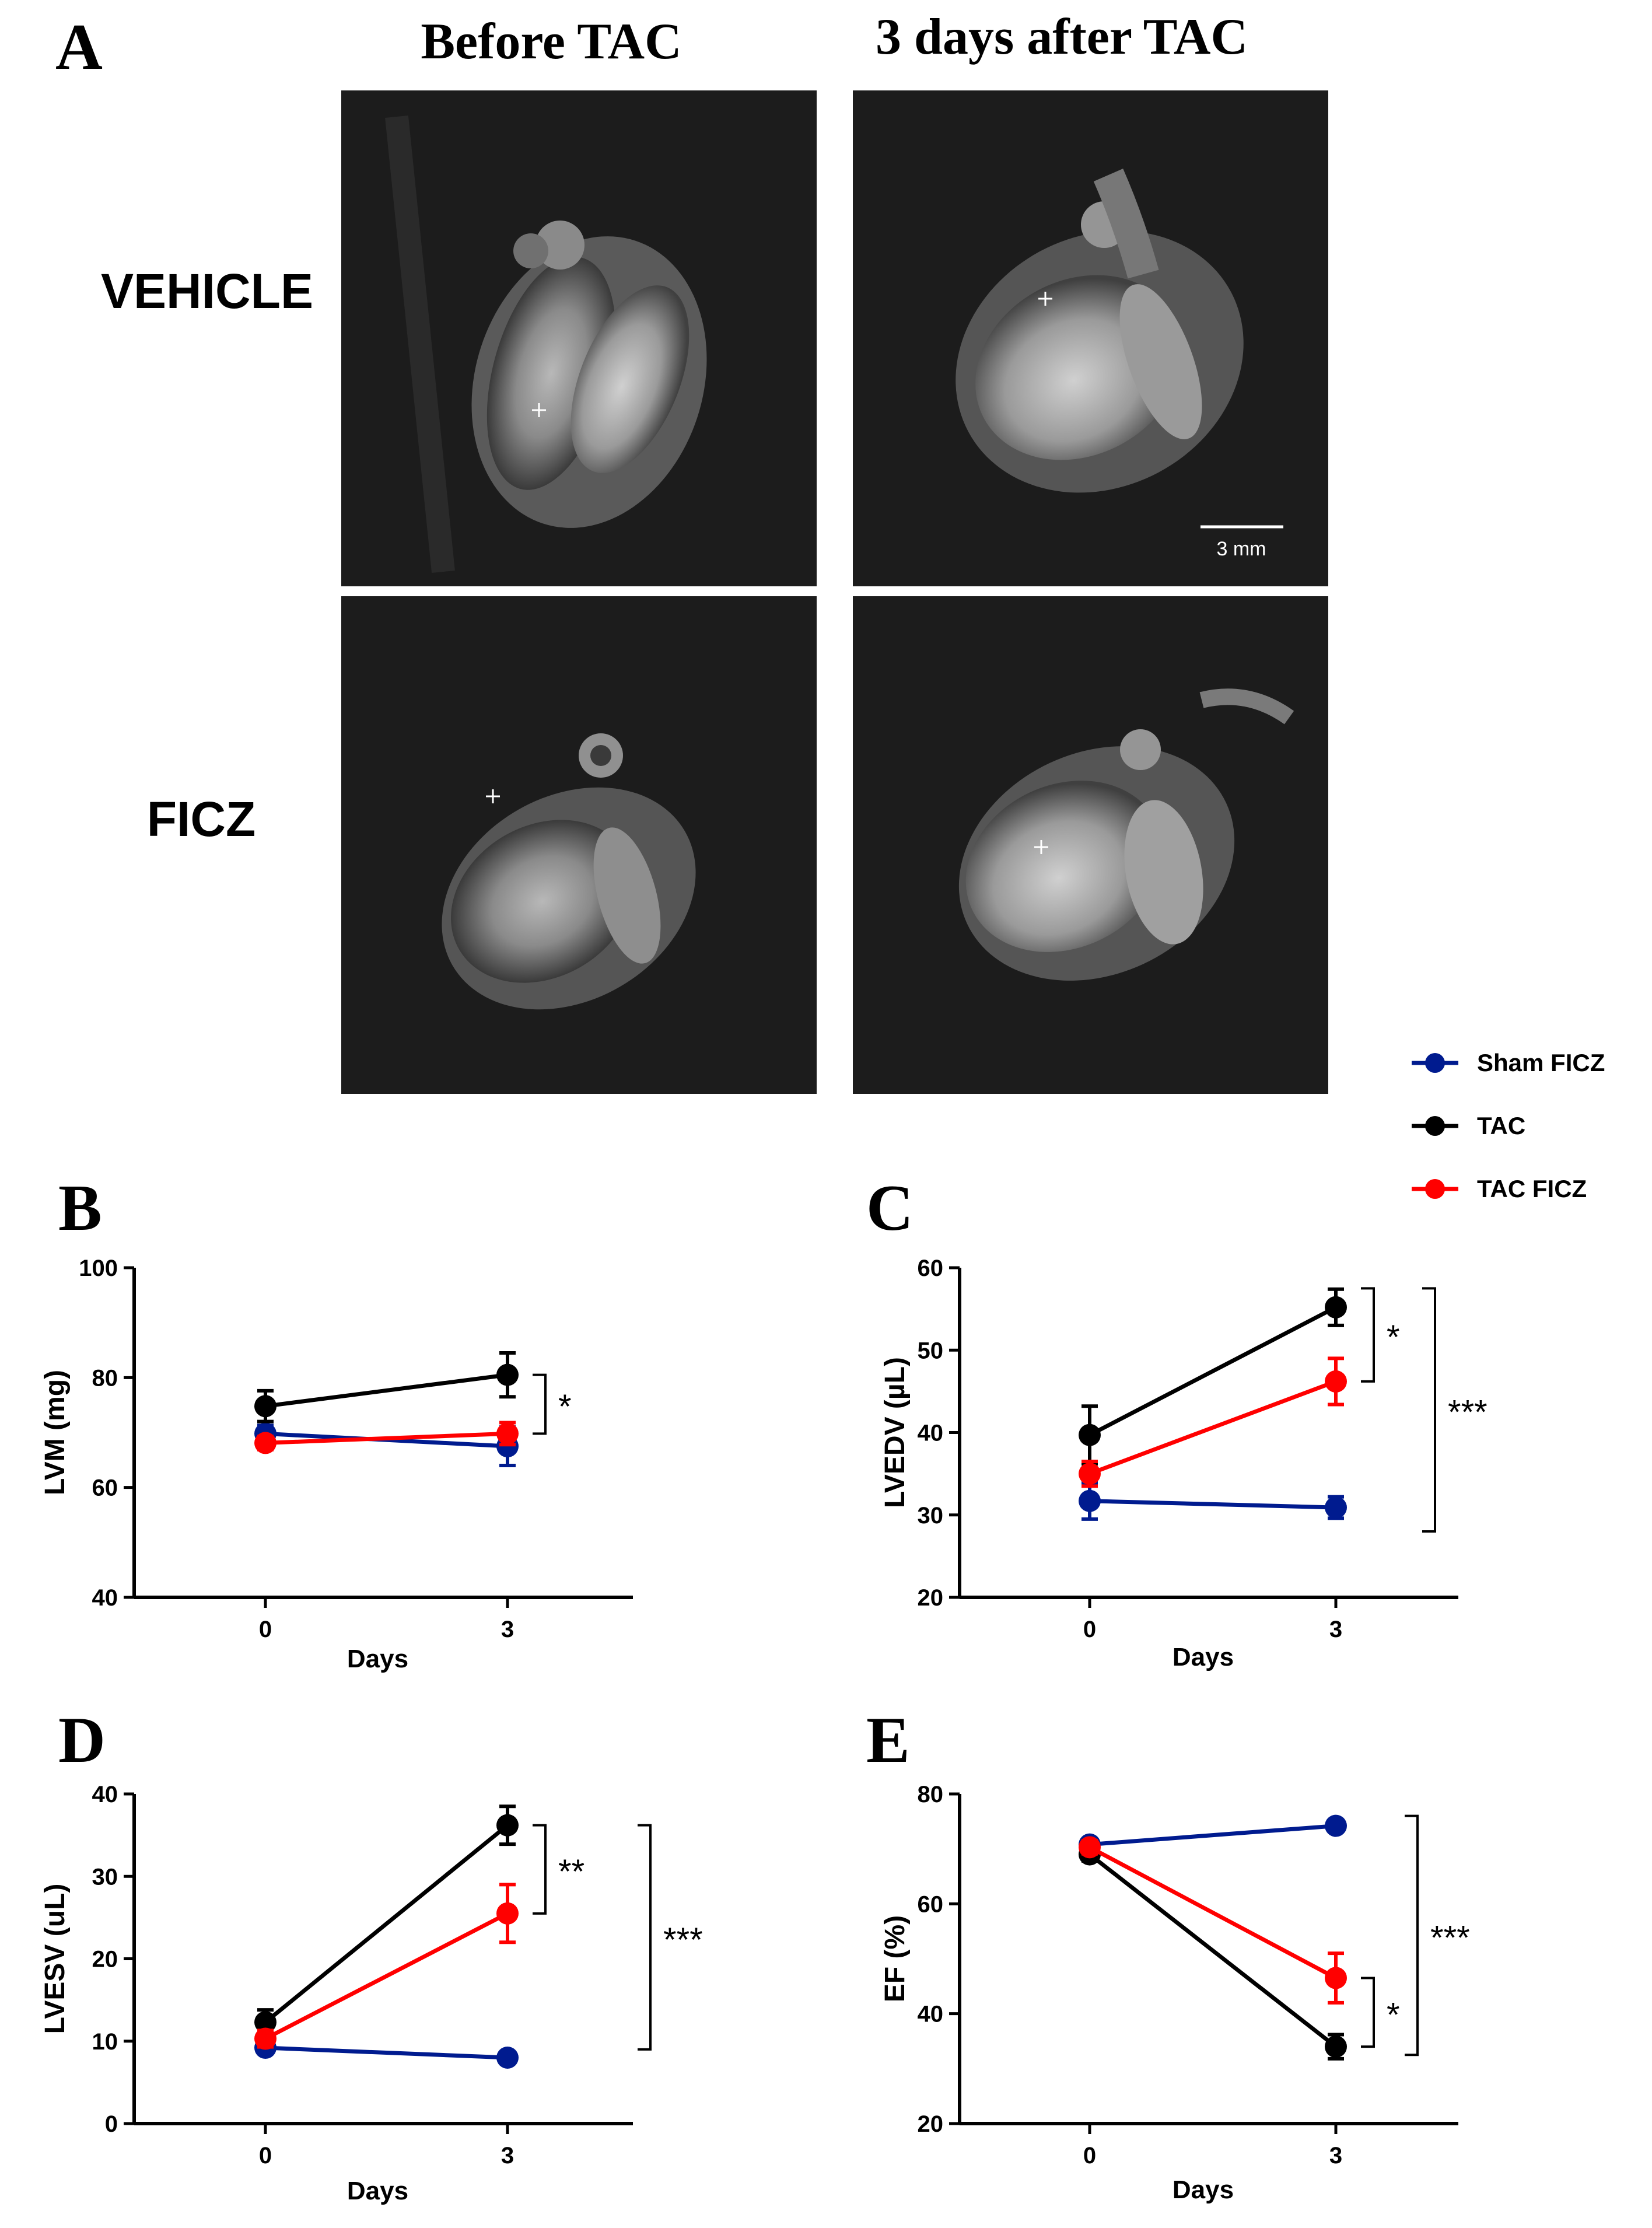 The image size is (1652, 2228). What do you see at coordinates (1090, 338) in the screenshot?
I see `mri-vehicle-after: 3 mm` at bounding box center [1090, 338].